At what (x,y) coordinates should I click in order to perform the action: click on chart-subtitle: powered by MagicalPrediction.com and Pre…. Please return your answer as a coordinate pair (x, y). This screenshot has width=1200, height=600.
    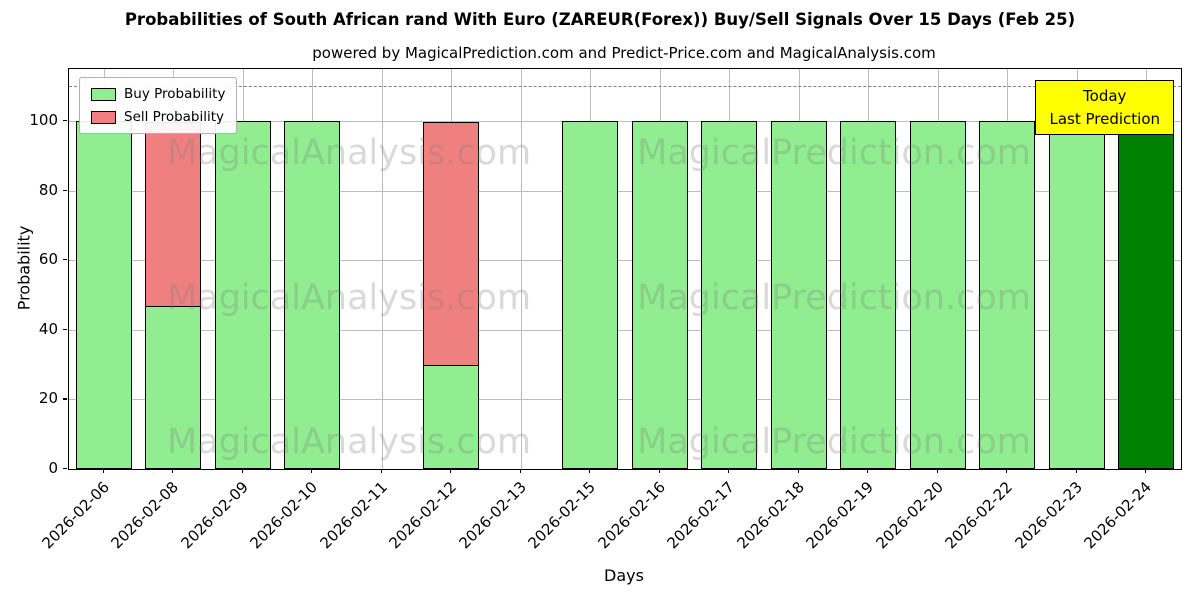
    Looking at the image, I should click on (624, 53).